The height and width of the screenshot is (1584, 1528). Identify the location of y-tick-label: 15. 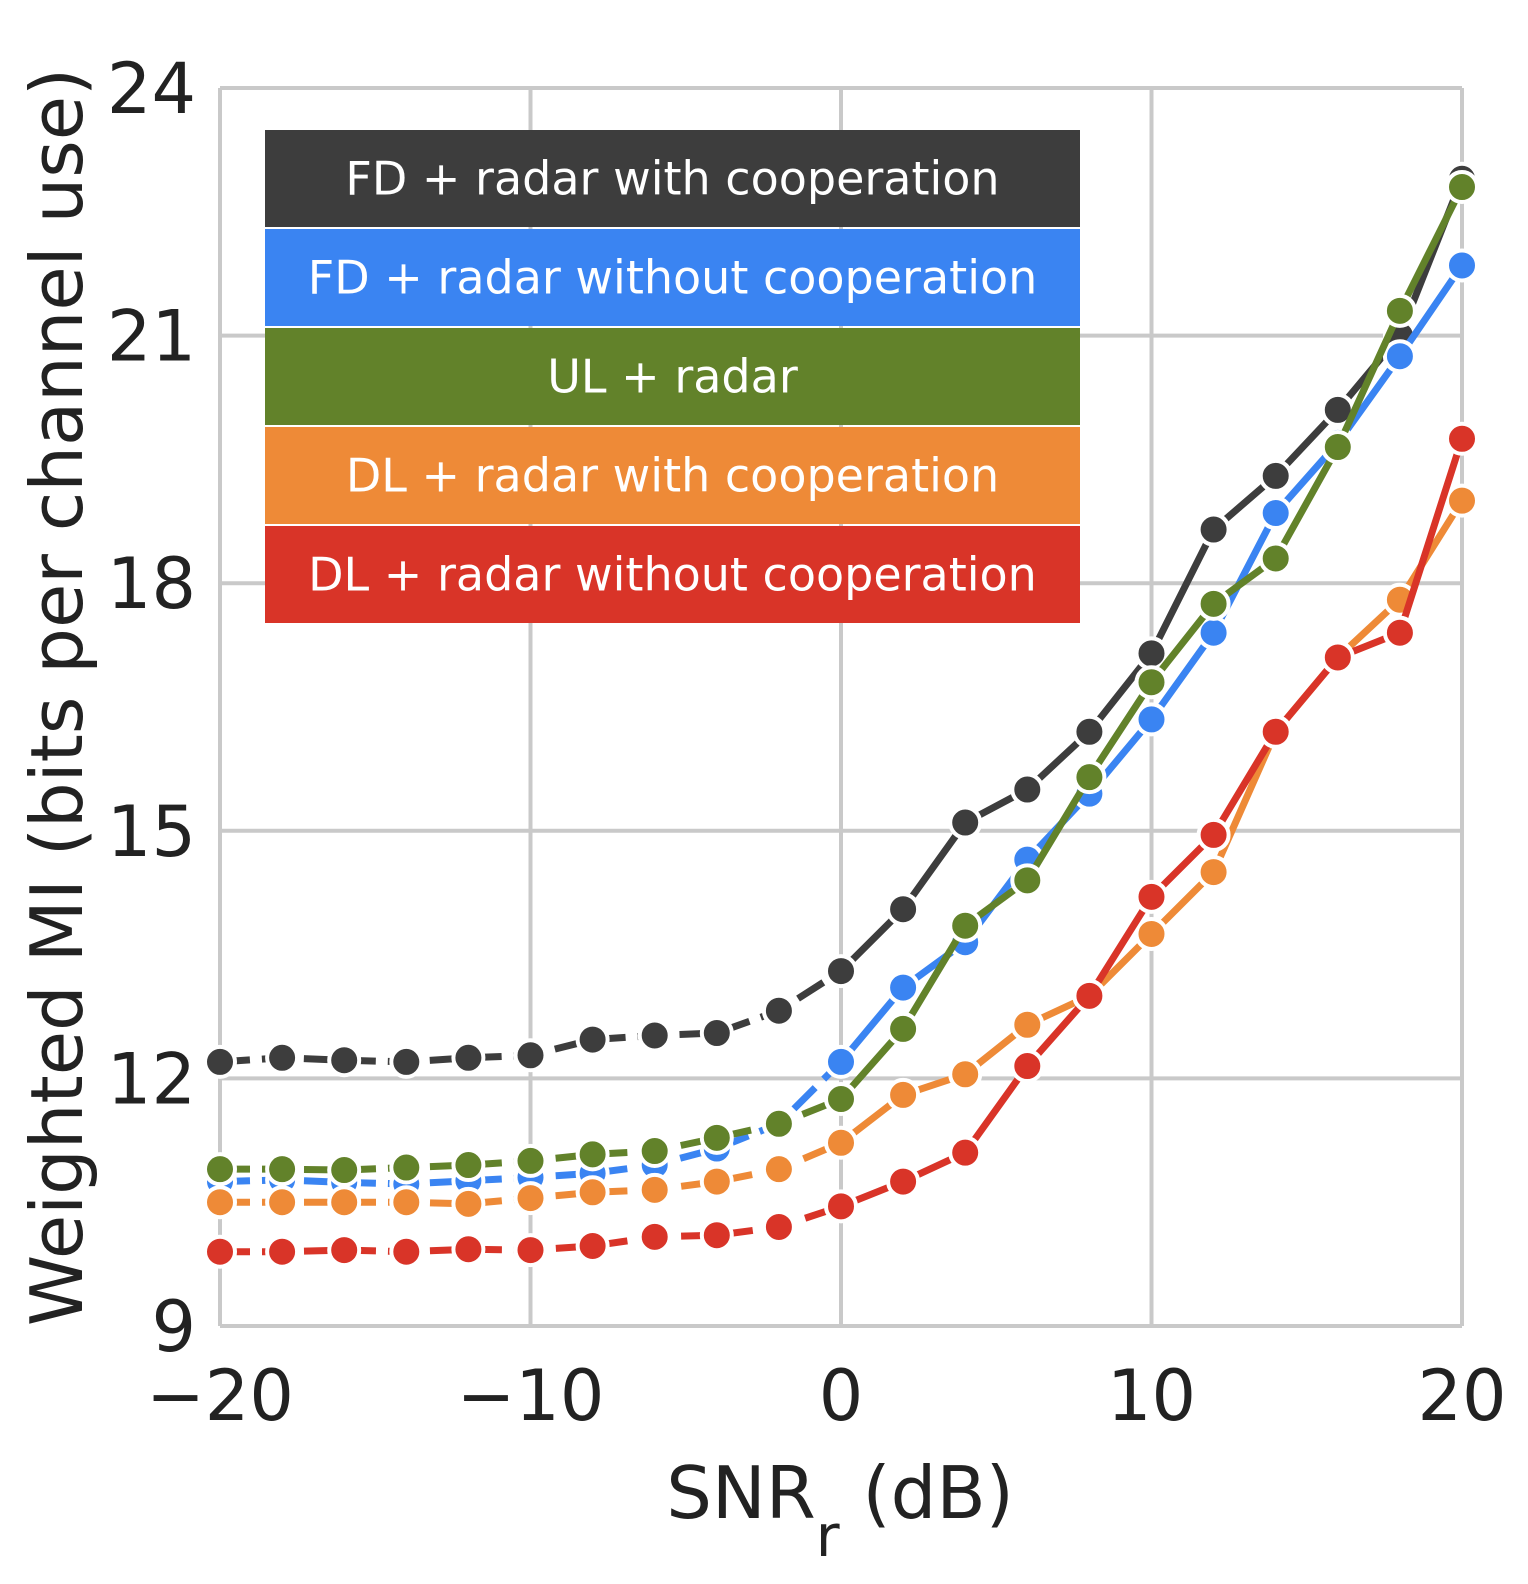
(151, 832).